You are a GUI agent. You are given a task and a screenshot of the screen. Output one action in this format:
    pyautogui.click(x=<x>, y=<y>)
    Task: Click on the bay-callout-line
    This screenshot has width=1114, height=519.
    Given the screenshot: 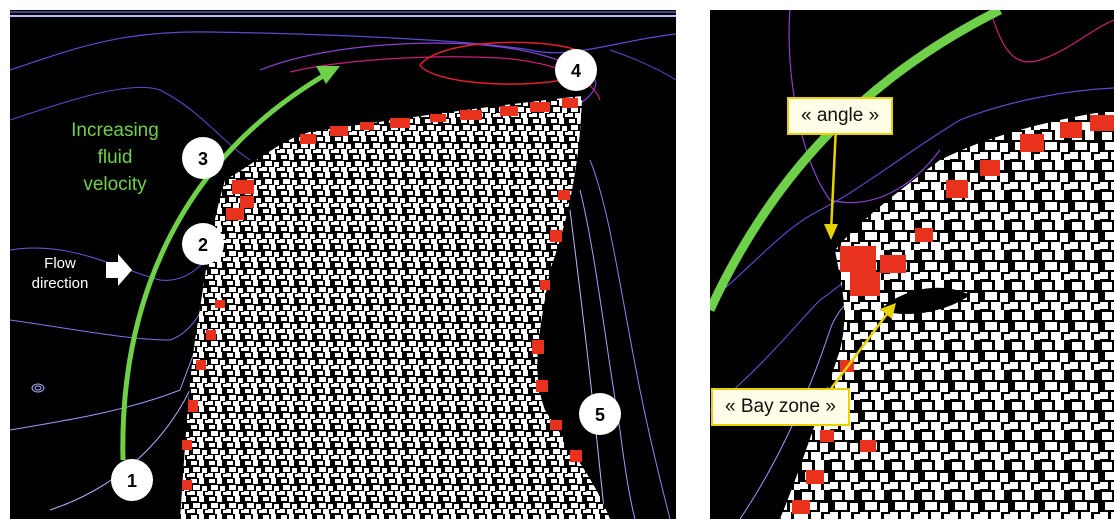 What is the action you would take?
    pyautogui.click(x=860, y=350)
    